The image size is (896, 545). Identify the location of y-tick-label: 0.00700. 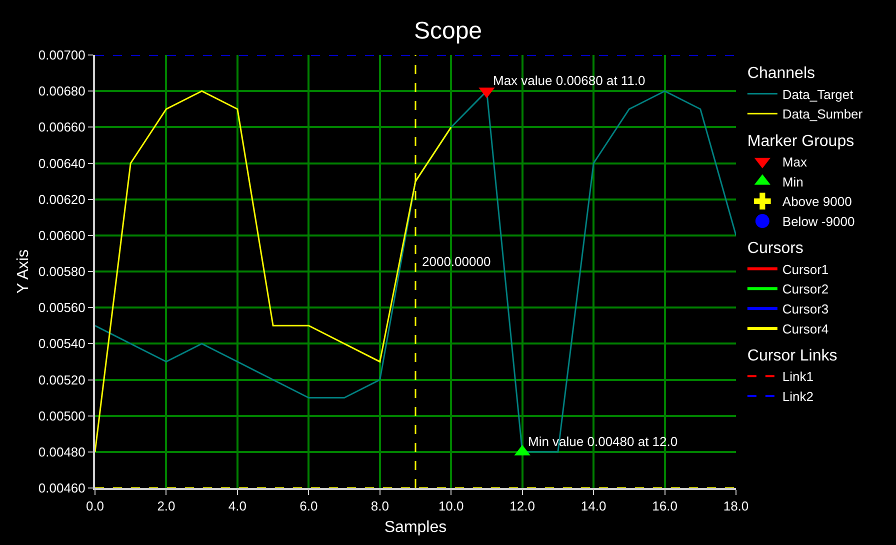
(62, 55).